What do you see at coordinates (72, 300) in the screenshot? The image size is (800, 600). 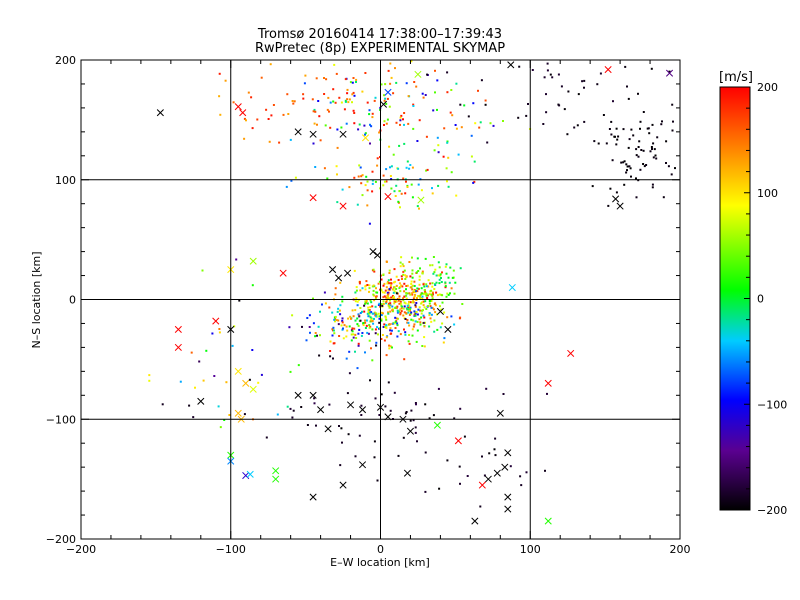 I see `y-tick-label: 0` at bounding box center [72, 300].